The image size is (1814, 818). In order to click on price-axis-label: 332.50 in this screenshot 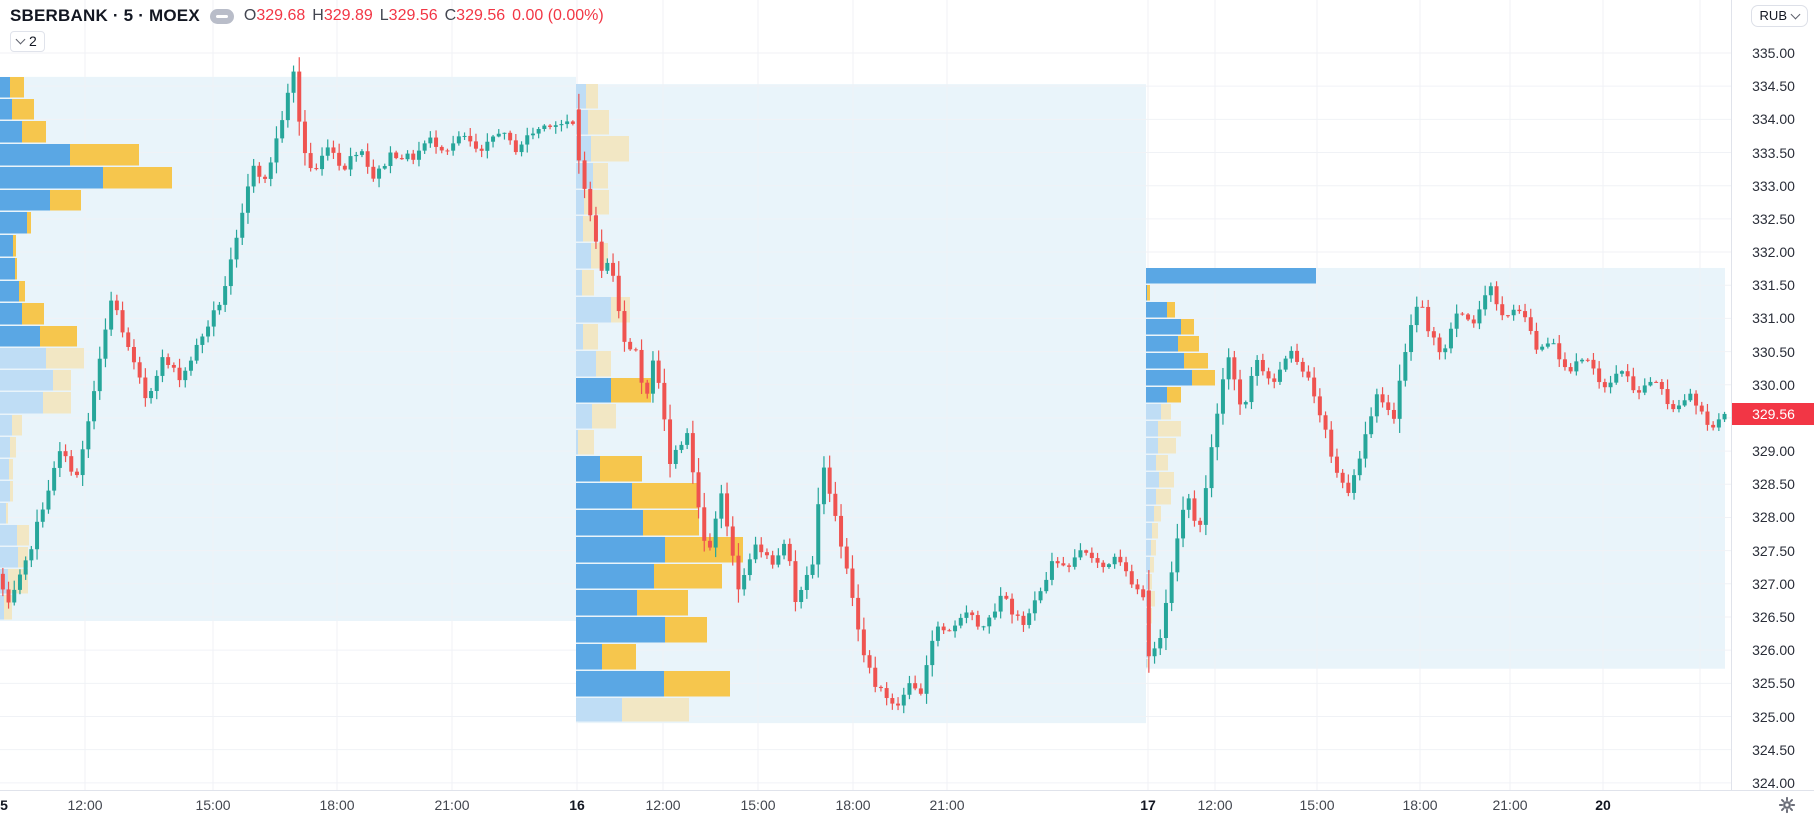, I will do `click(1773, 218)`.